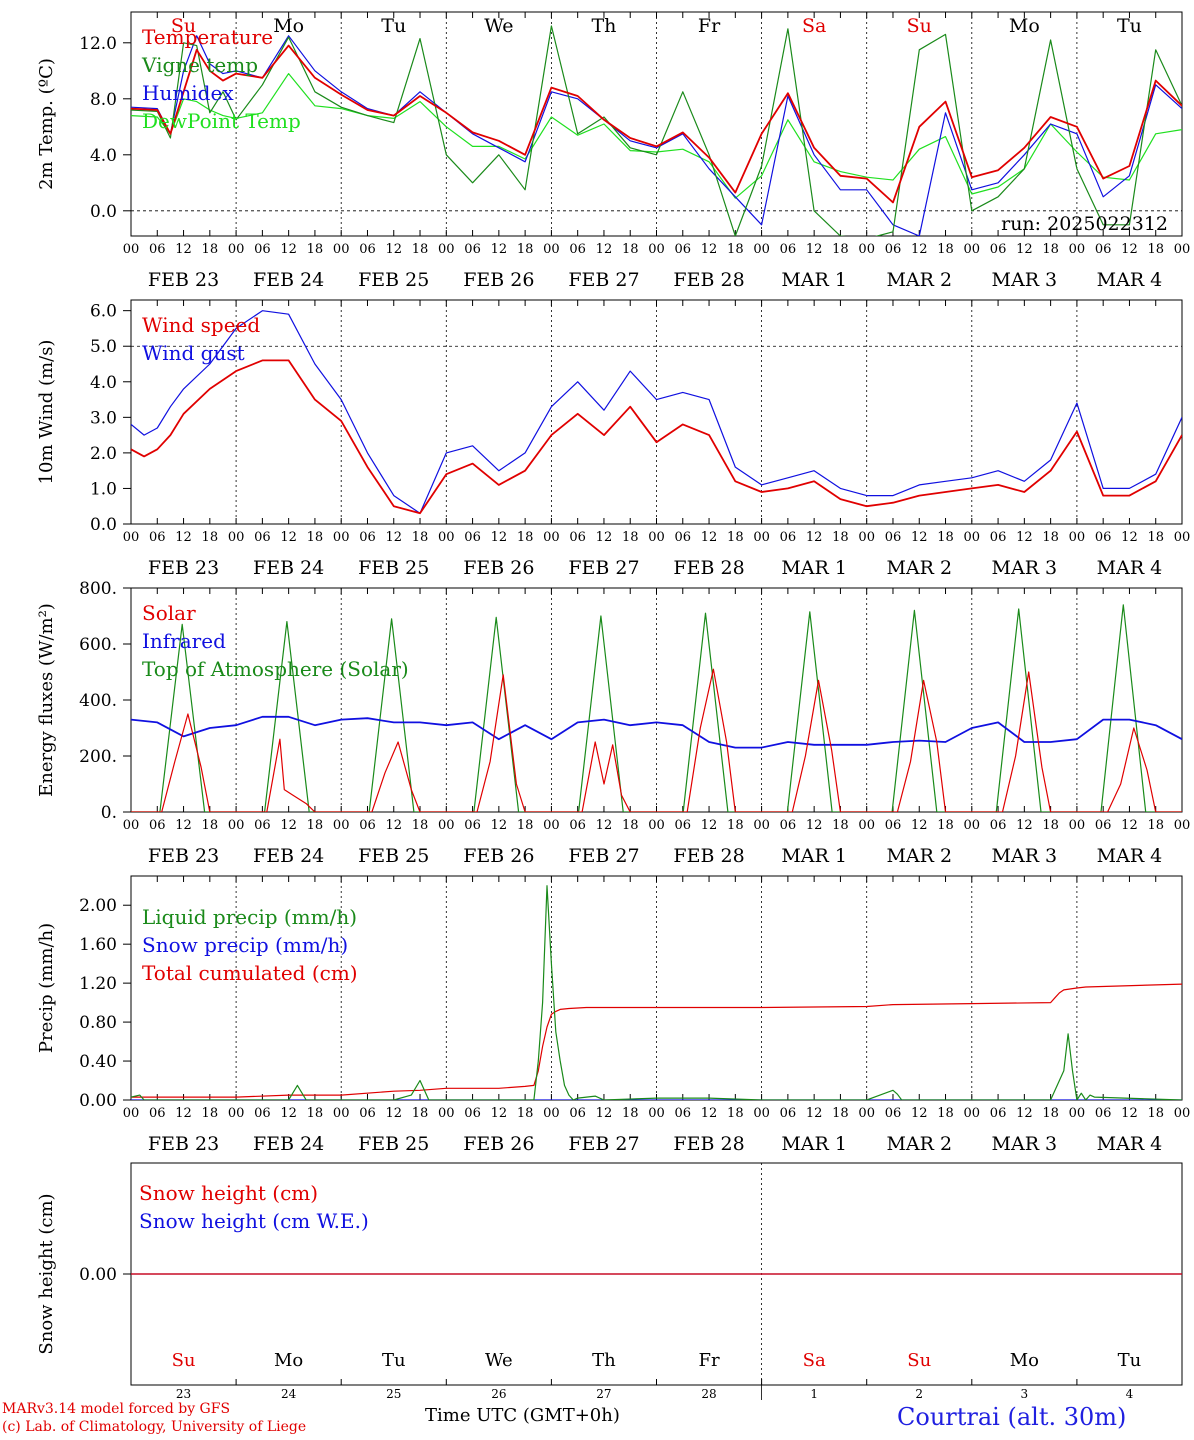  Describe the element at coordinates (46, 1273) in the screenshot. I see `y-axis-label-snow: Snow height (cm)` at that location.